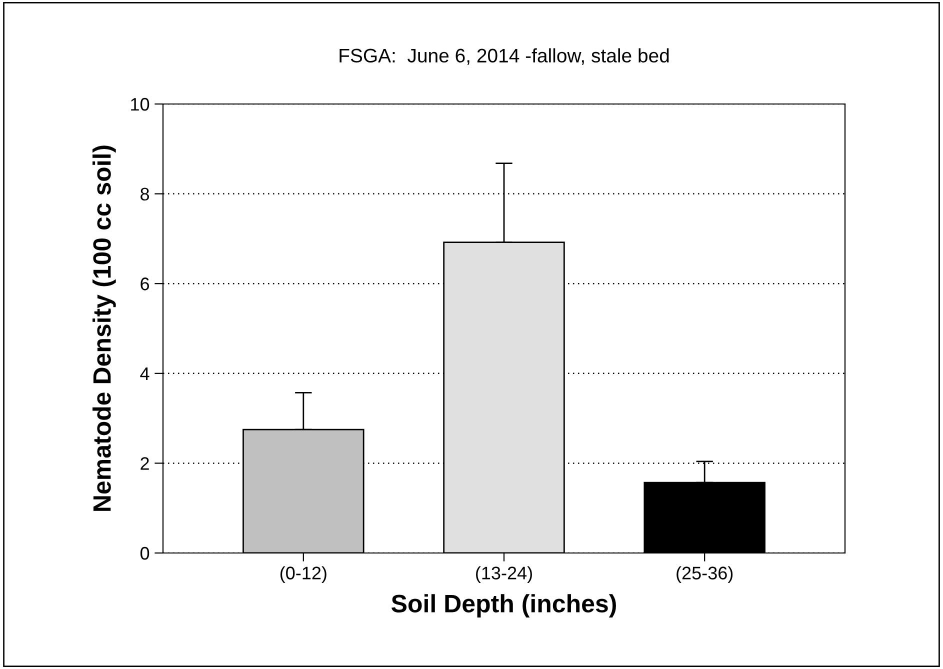 This screenshot has width=943, height=669. What do you see at coordinates (504, 606) in the screenshot?
I see `x-axis-title: Soil Depth (inches)` at bounding box center [504, 606].